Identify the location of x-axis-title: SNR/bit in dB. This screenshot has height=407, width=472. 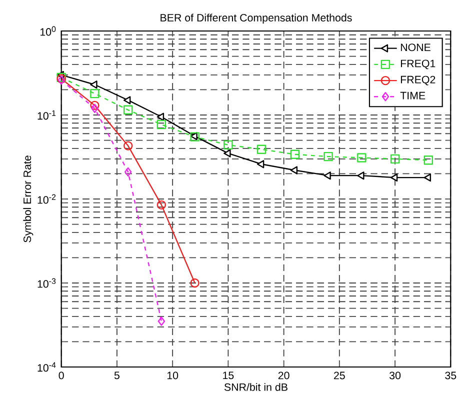
(256, 387).